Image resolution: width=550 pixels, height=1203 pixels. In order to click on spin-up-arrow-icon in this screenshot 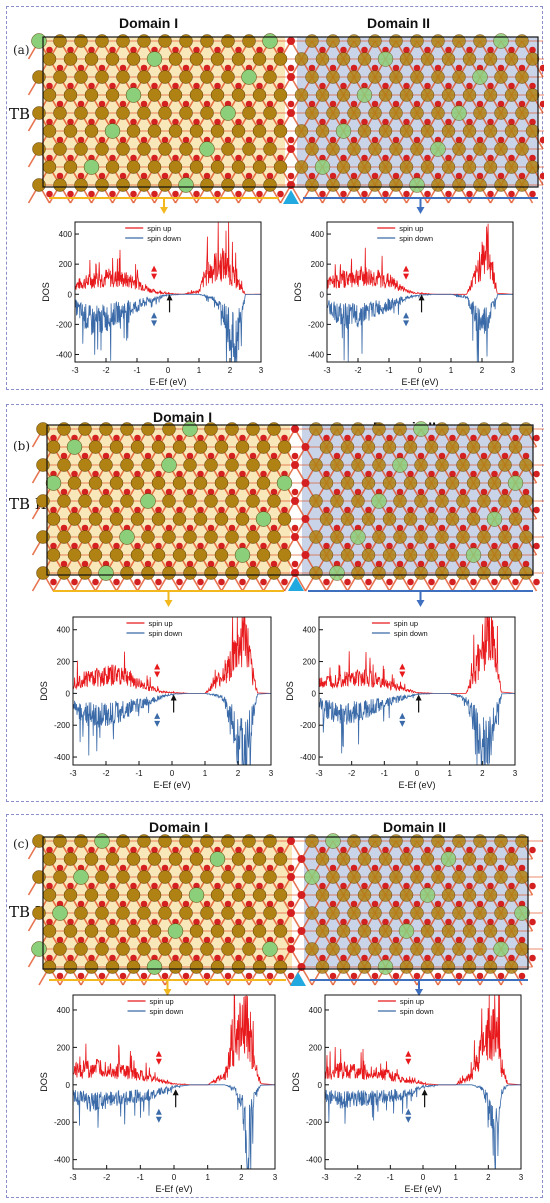, I will do `click(408, 1061)`.